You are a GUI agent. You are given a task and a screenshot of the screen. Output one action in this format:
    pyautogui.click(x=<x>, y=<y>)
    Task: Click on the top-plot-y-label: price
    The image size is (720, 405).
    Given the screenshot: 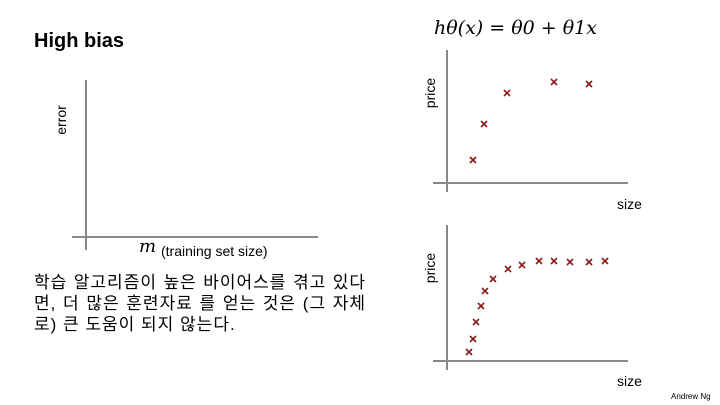 What is the action you would take?
    pyautogui.click(x=430, y=93)
    